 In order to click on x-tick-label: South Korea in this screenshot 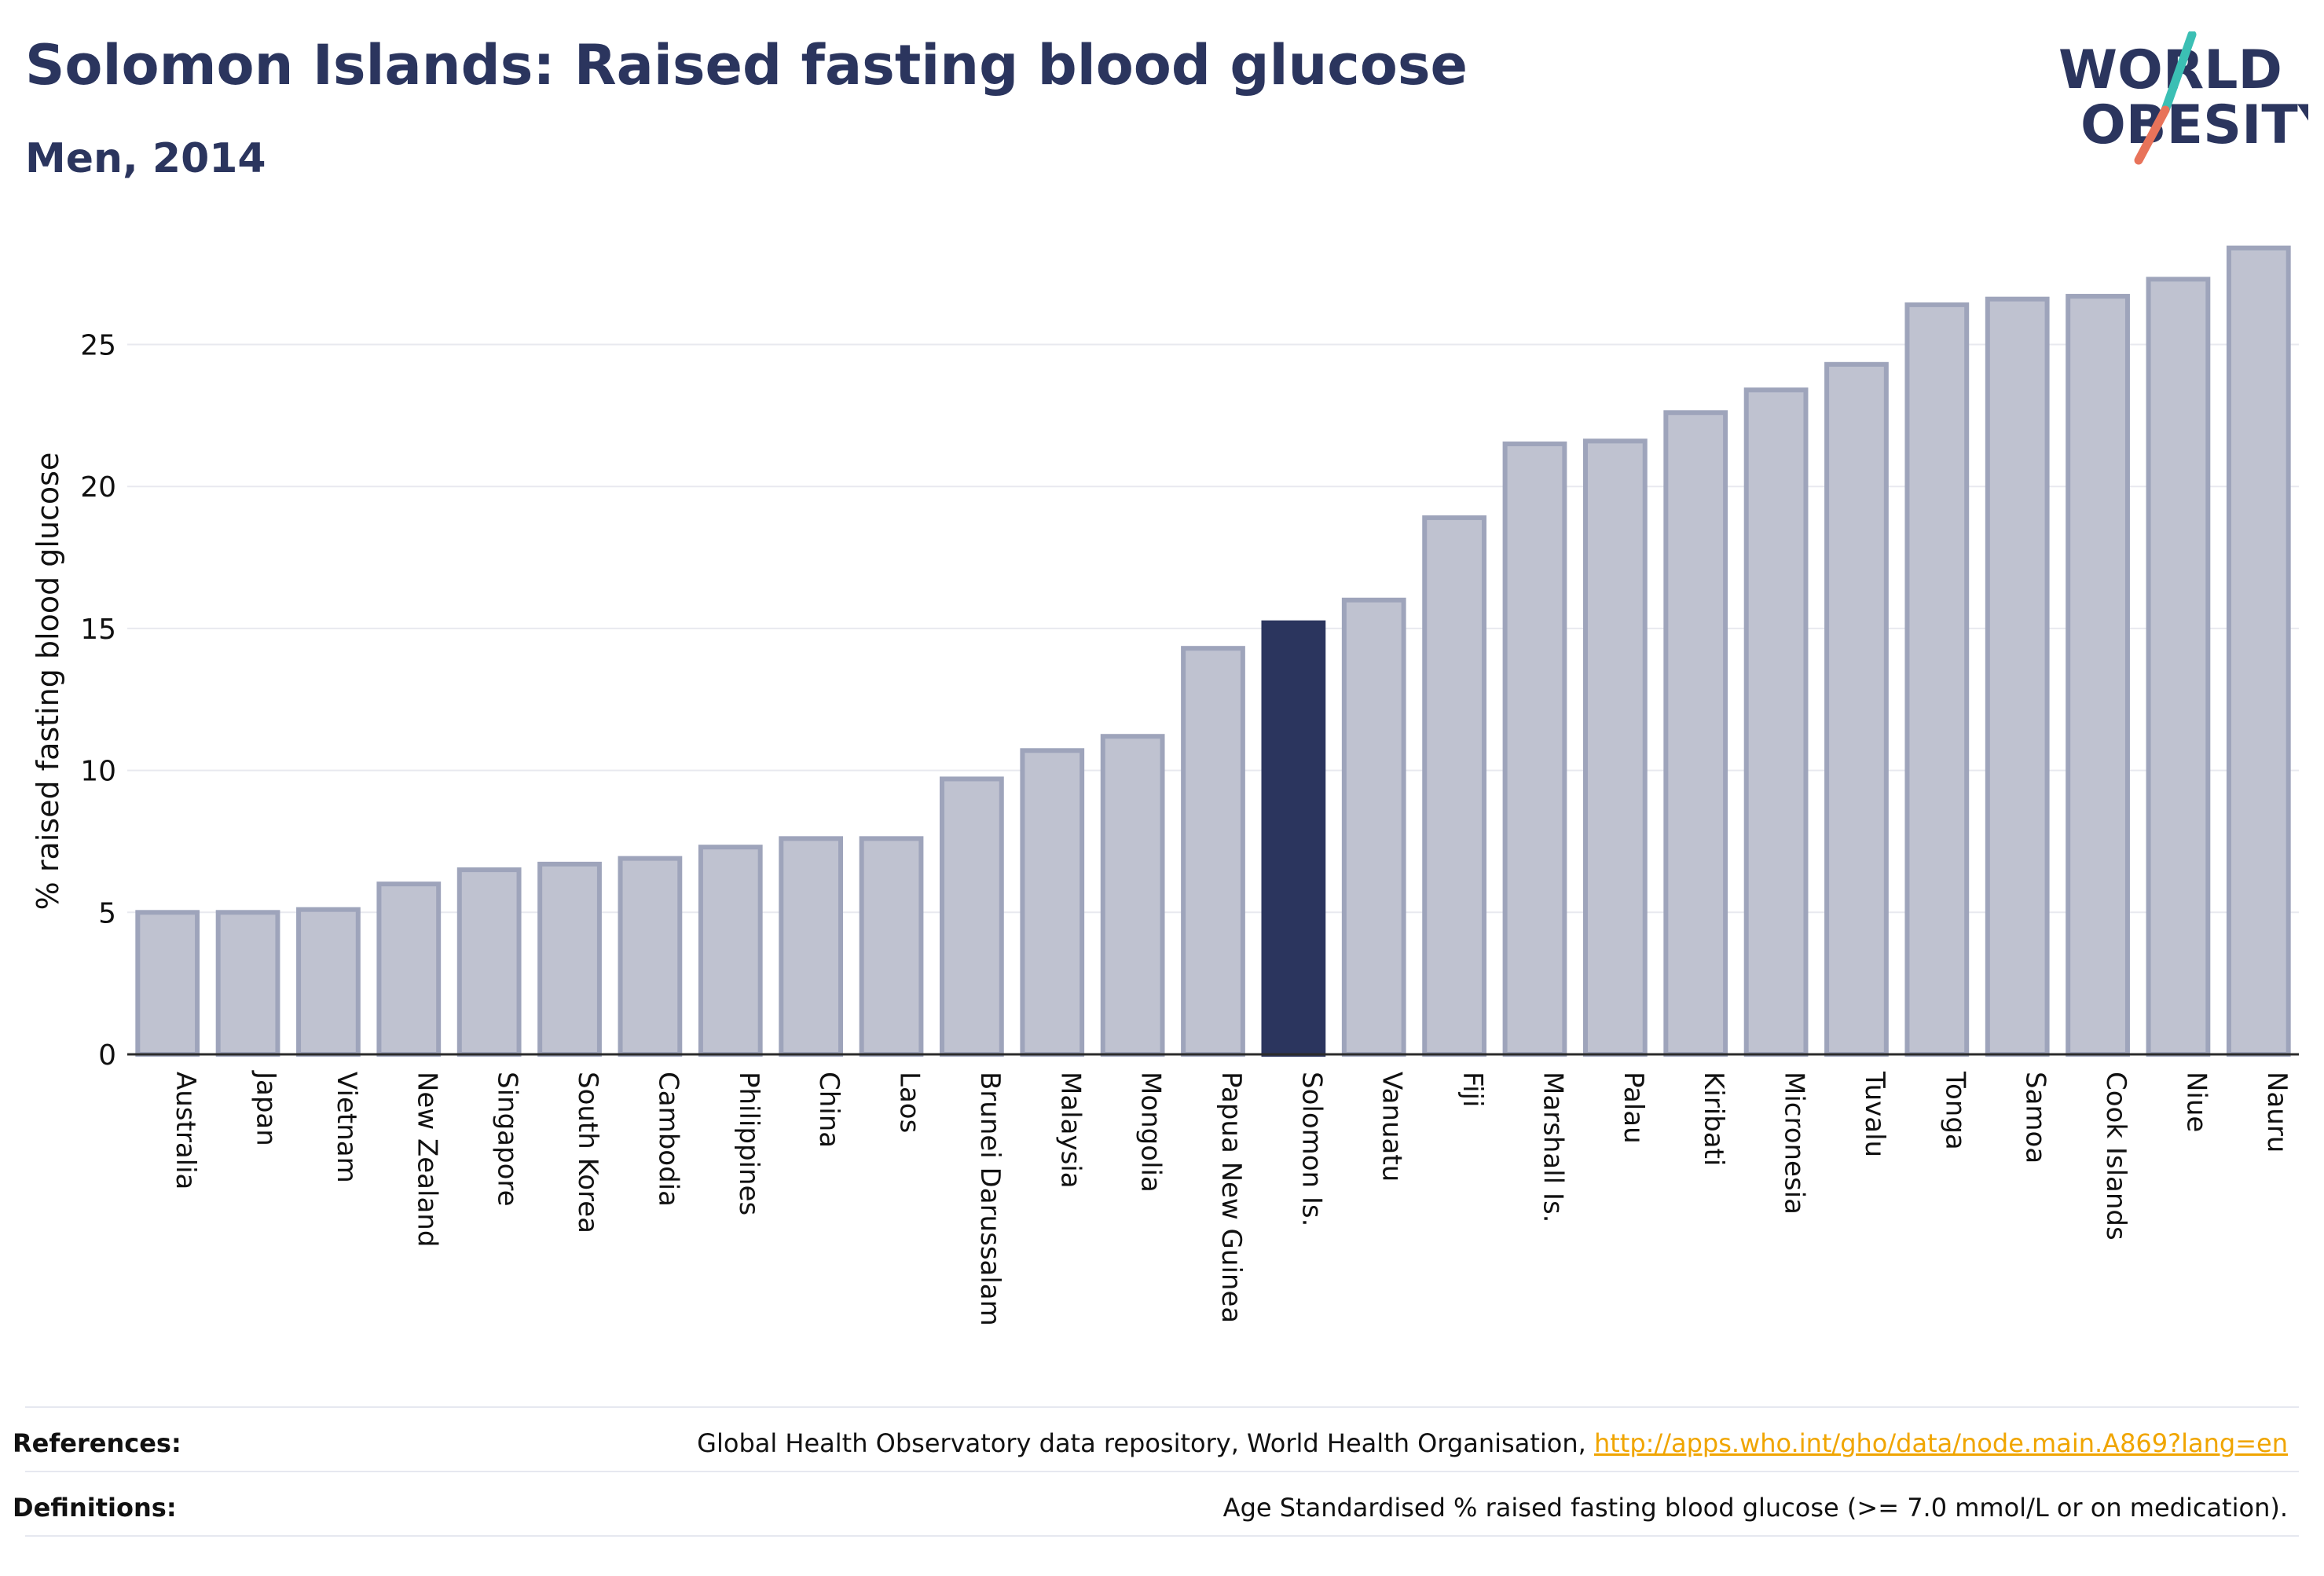, I will do `click(587, 1152)`.